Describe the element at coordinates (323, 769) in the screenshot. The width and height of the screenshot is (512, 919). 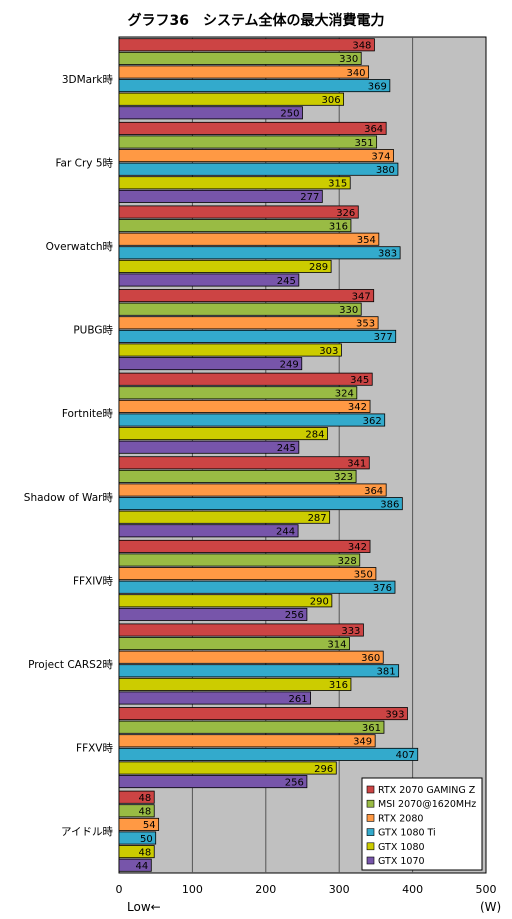
I see `bar-value-label: 296` at that location.